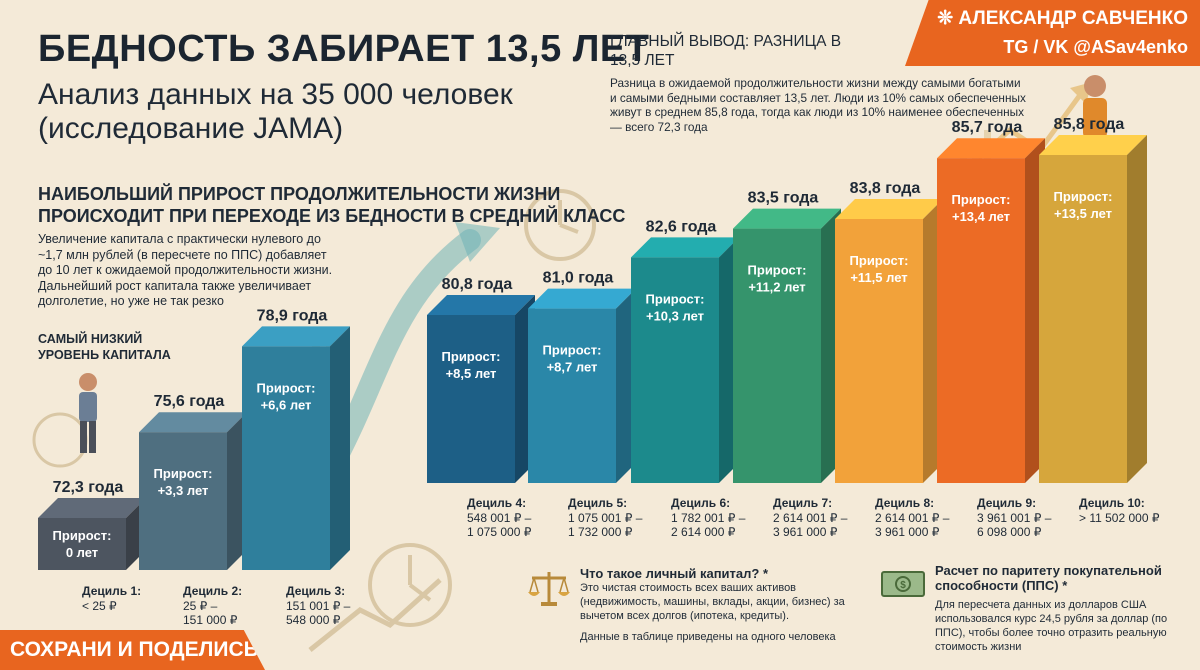  I want to click on decile-range: 25 ₽ –, so click(200, 605).